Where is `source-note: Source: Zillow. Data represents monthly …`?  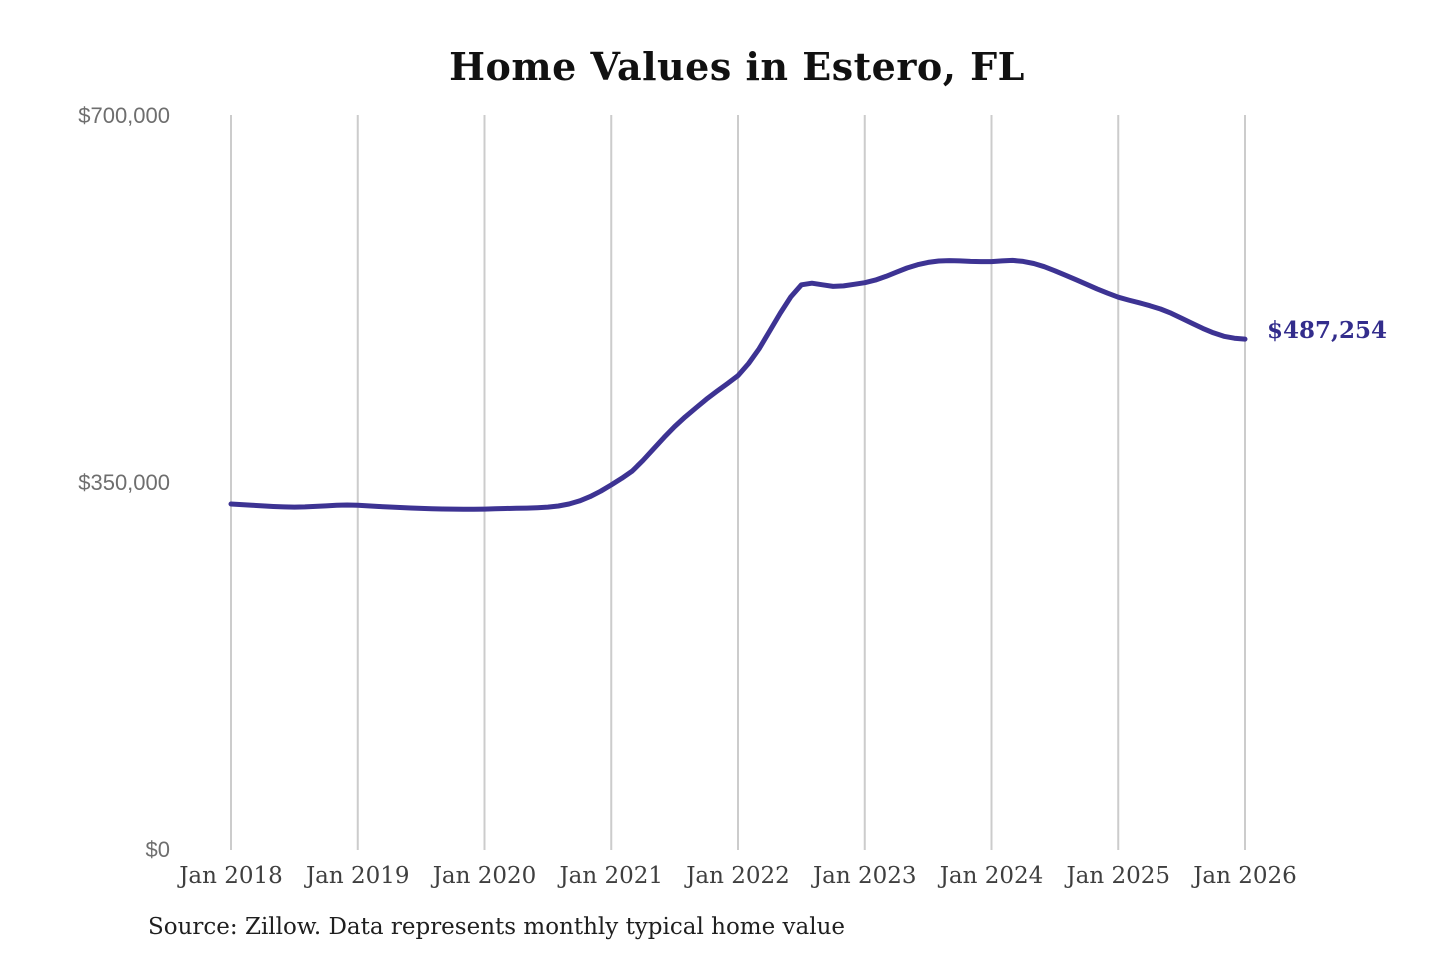 source-note: Source: Zillow. Data represents monthly … is located at coordinates (497, 927).